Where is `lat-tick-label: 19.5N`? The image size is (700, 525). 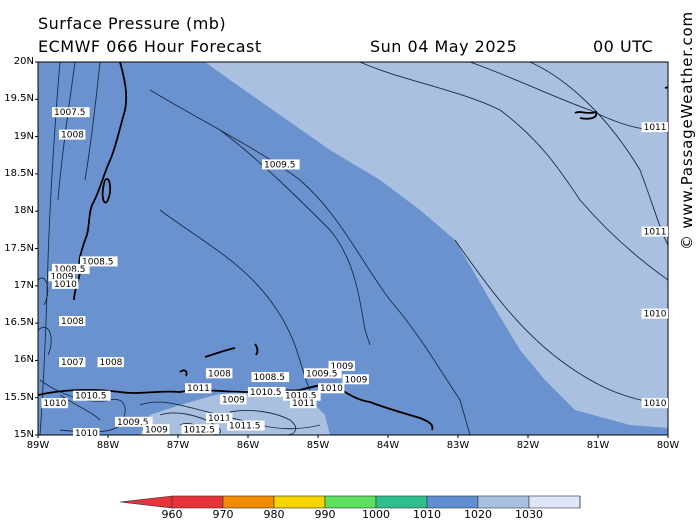 lat-tick-label: 19.5N is located at coordinates (19, 99).